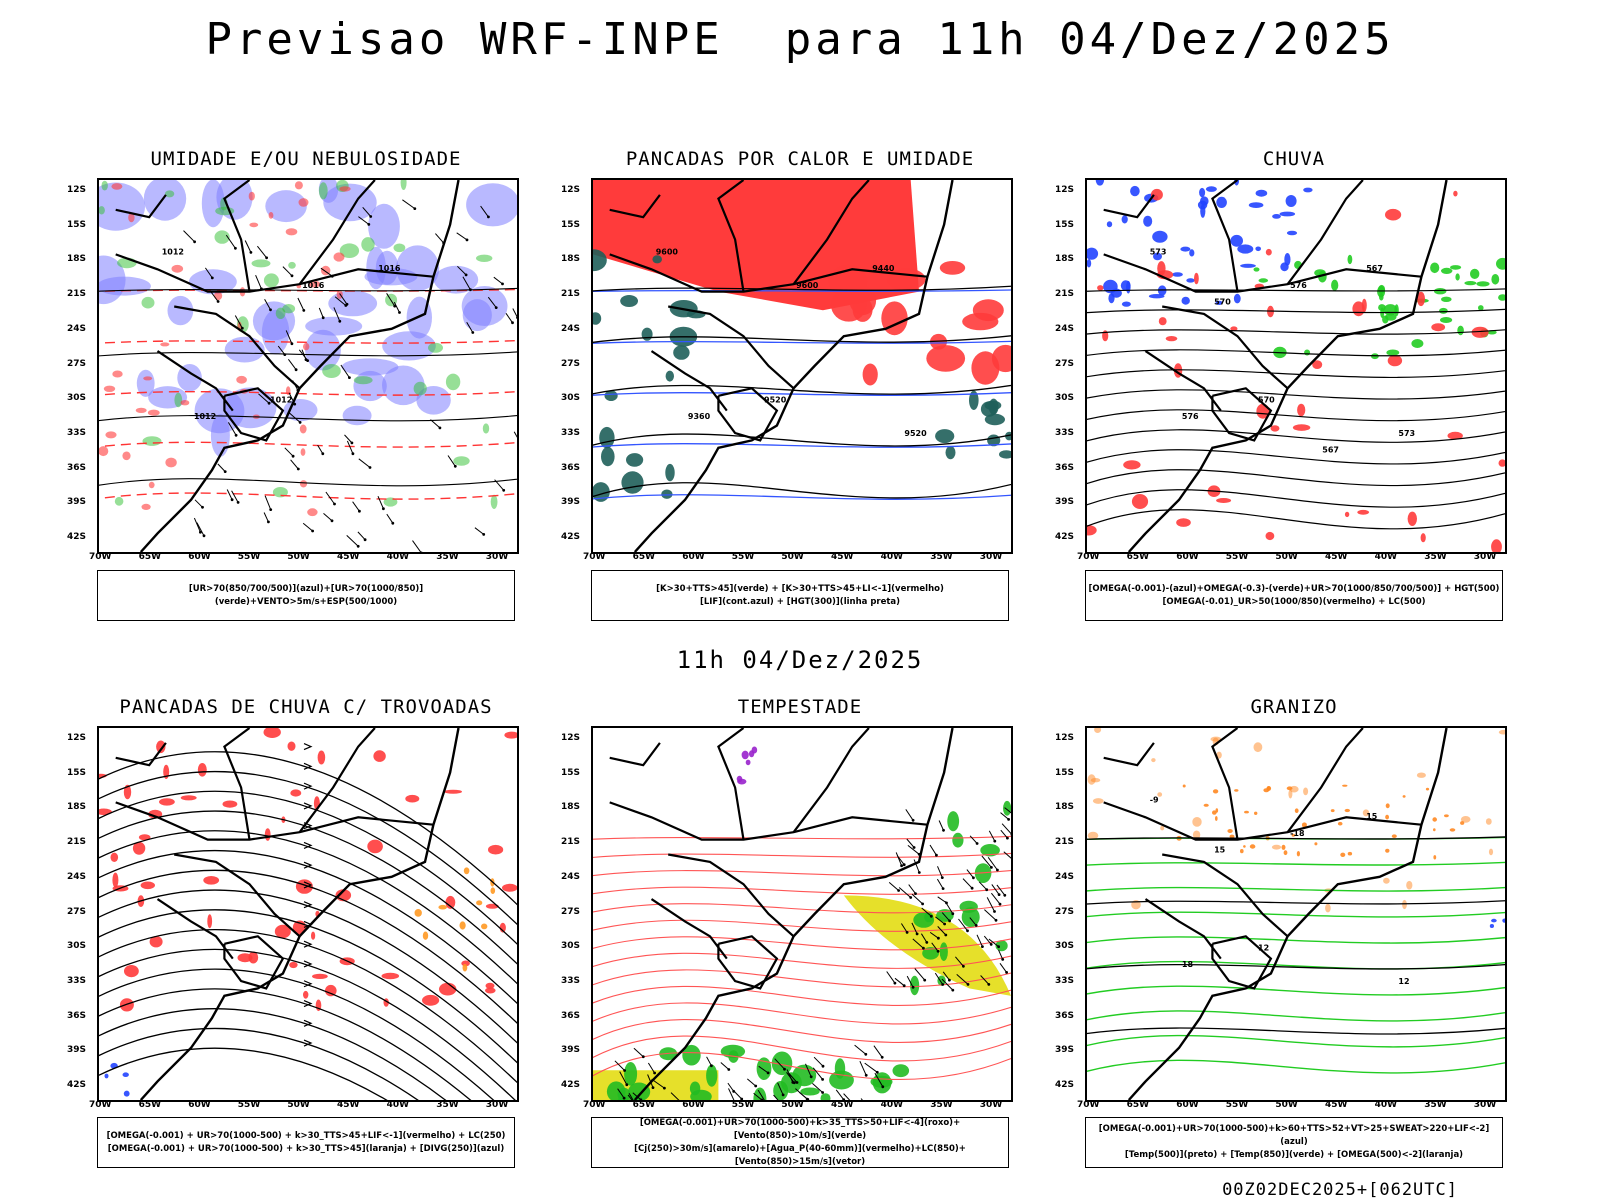 This screenshot has width=1600, height=1200. What do you see at coordinates (693, 557) in the screenshot?
I see `lon-tick-label: 60W` at bounding box center [693, 557].